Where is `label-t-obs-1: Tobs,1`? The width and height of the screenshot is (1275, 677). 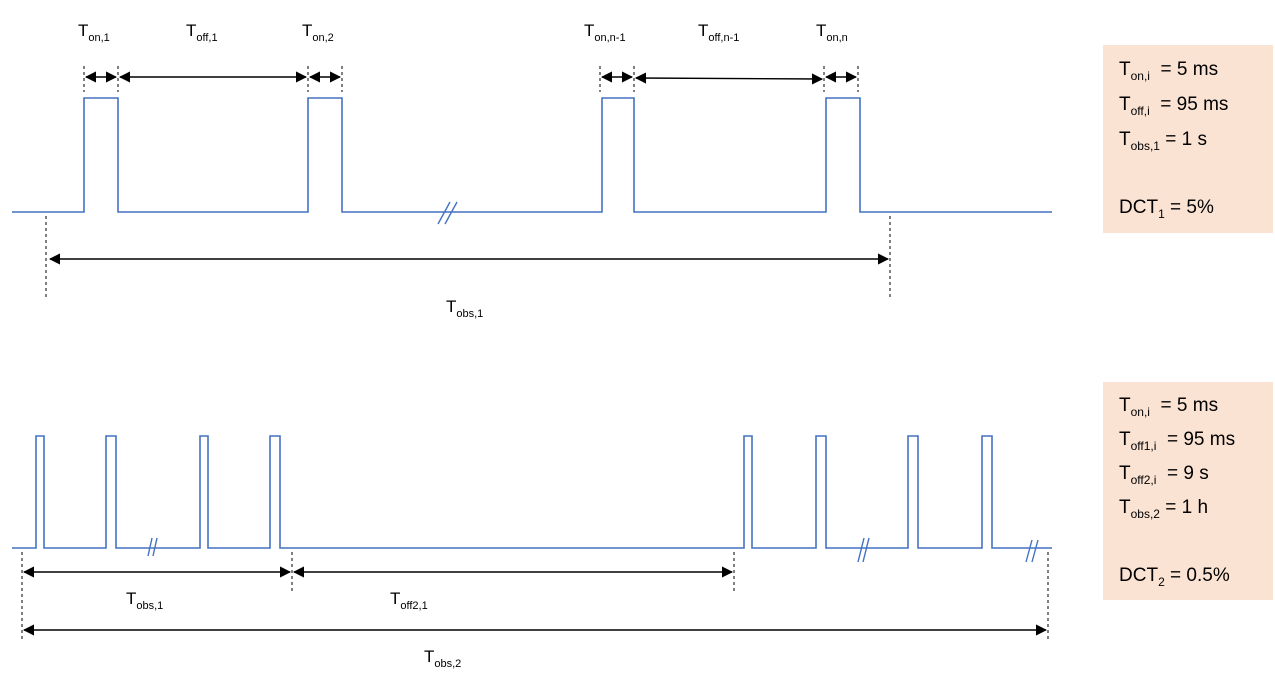
label-t-obs-1: Tobs,1 is located at coordinates (464, 309).